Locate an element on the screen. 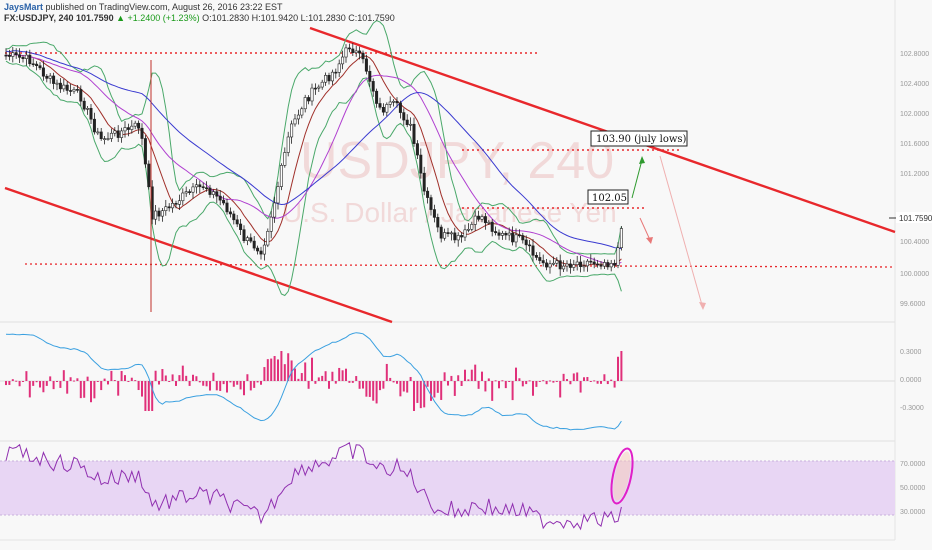 The image size is (932, 550). down-arrow-long is located at coordinates (681, 230).